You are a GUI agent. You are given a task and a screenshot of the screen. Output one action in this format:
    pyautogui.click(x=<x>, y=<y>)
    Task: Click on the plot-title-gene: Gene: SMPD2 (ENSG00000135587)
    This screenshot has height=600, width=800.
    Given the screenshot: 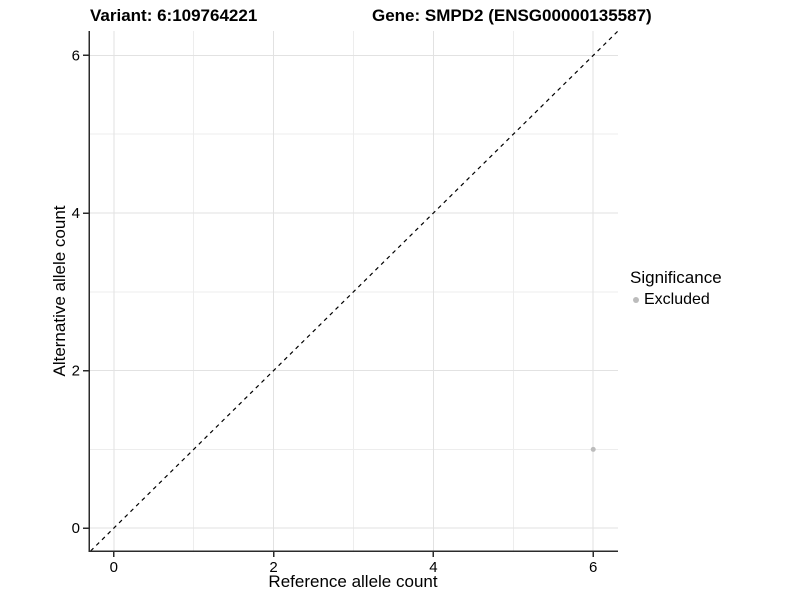 What is the action you would take?
    pyautogui.click(x=512, y=15)
    